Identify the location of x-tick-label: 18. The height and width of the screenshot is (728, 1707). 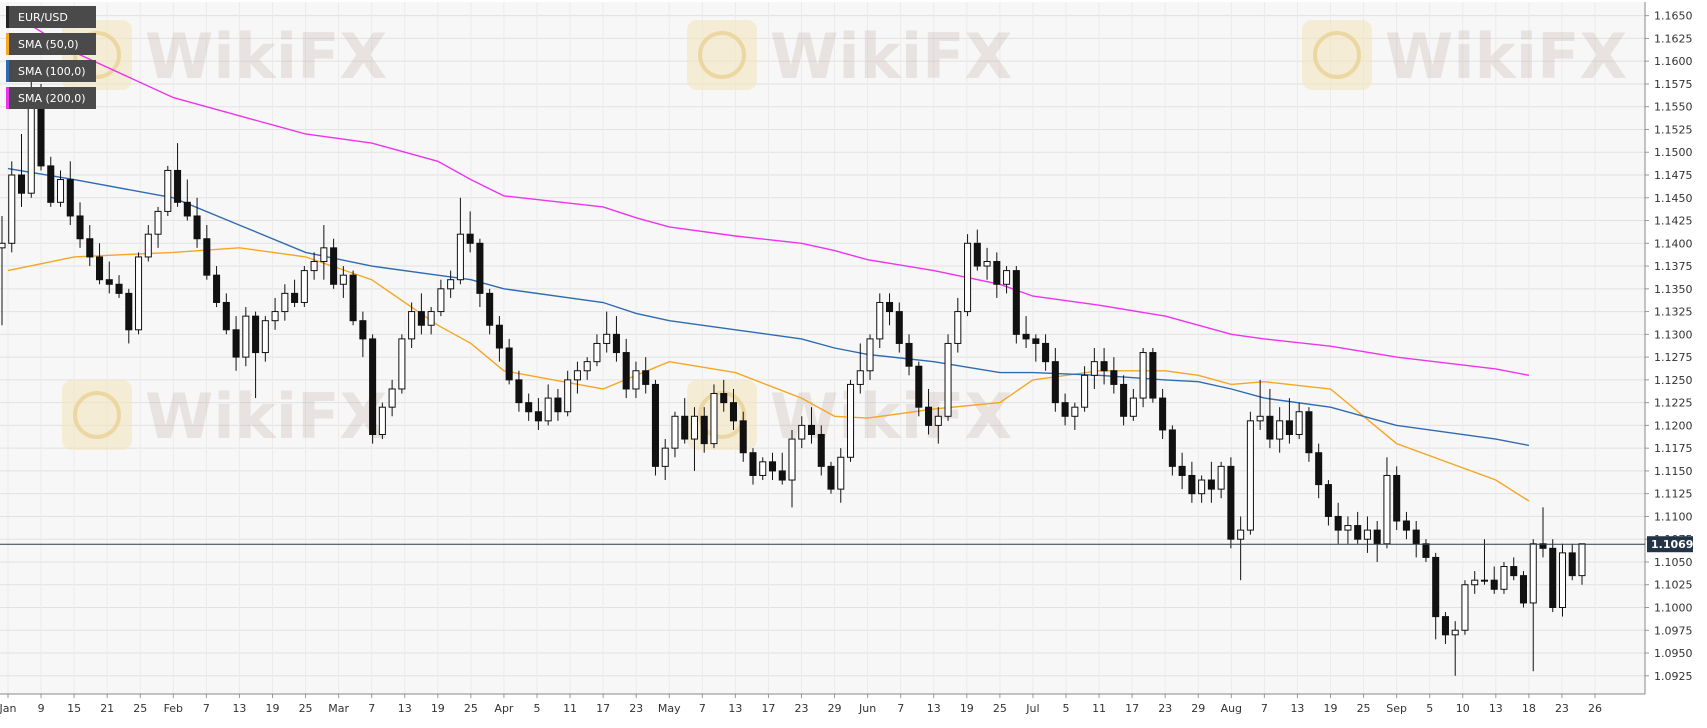
(1529, 708).